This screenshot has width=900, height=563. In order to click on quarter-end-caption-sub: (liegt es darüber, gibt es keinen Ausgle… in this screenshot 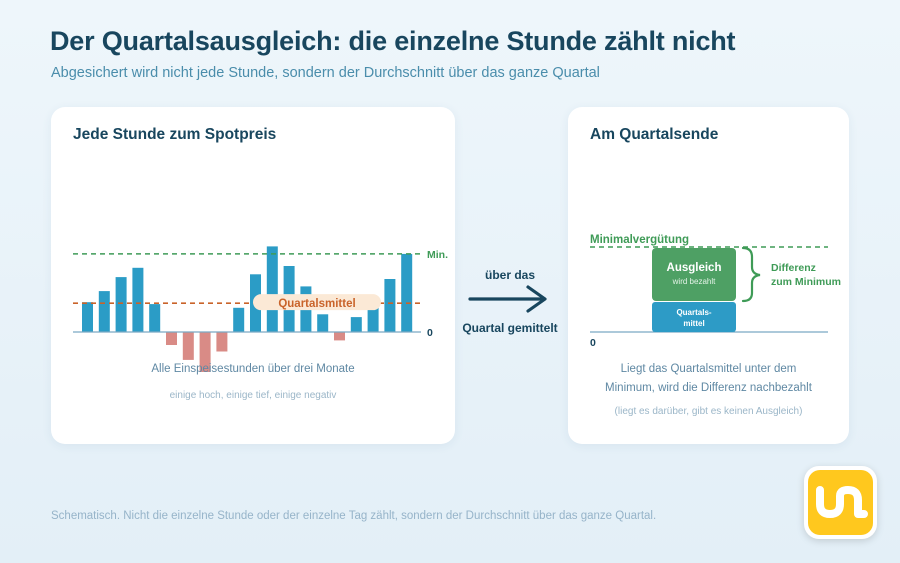, I will do `click(708, 411)`.